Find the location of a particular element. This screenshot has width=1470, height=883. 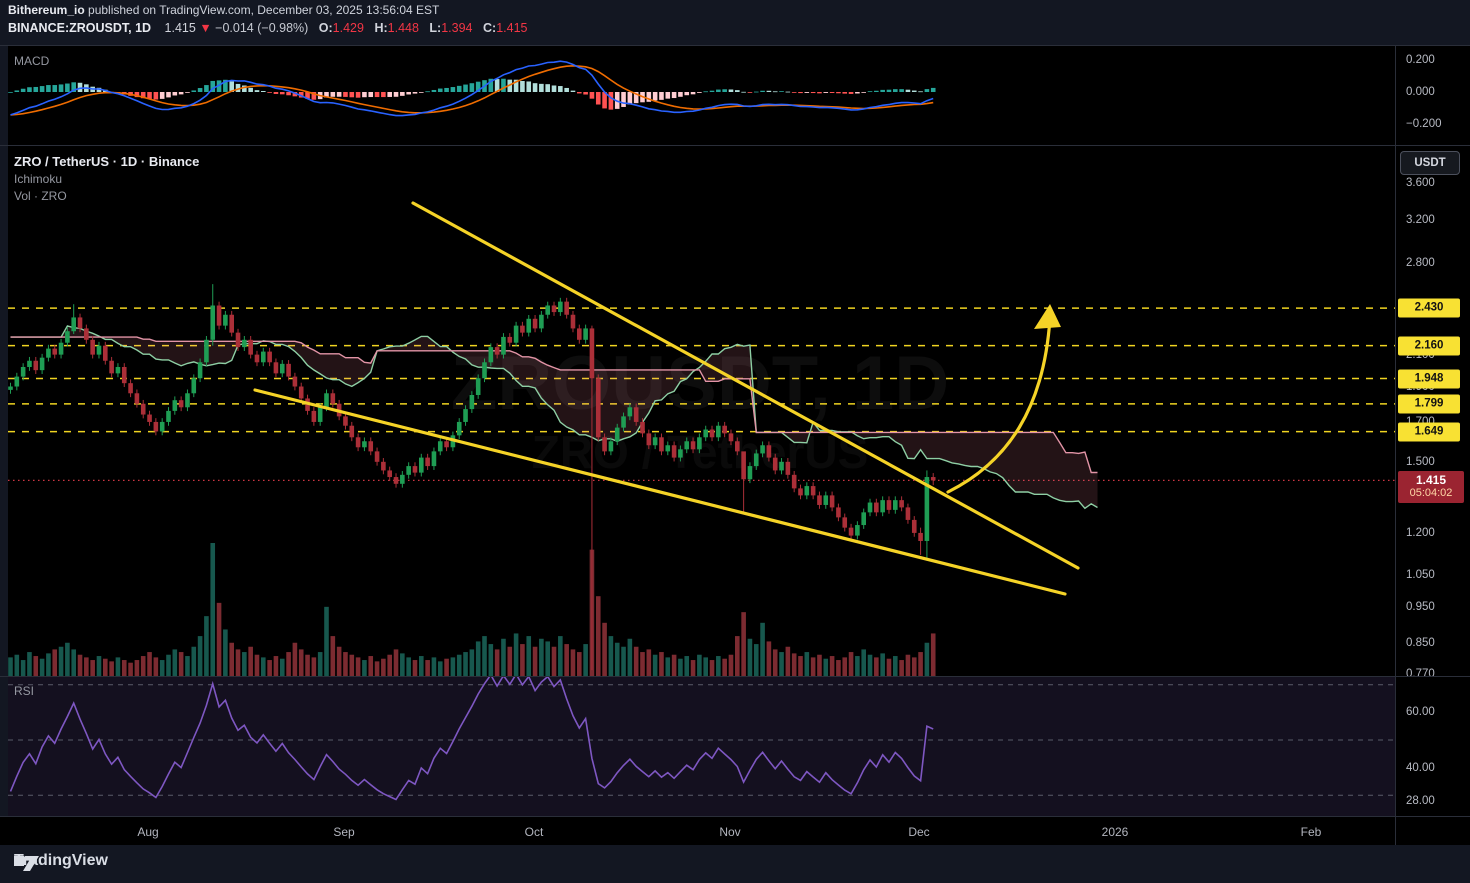

price-level-badge: 1.948 is located at coordinates (1429, 379).